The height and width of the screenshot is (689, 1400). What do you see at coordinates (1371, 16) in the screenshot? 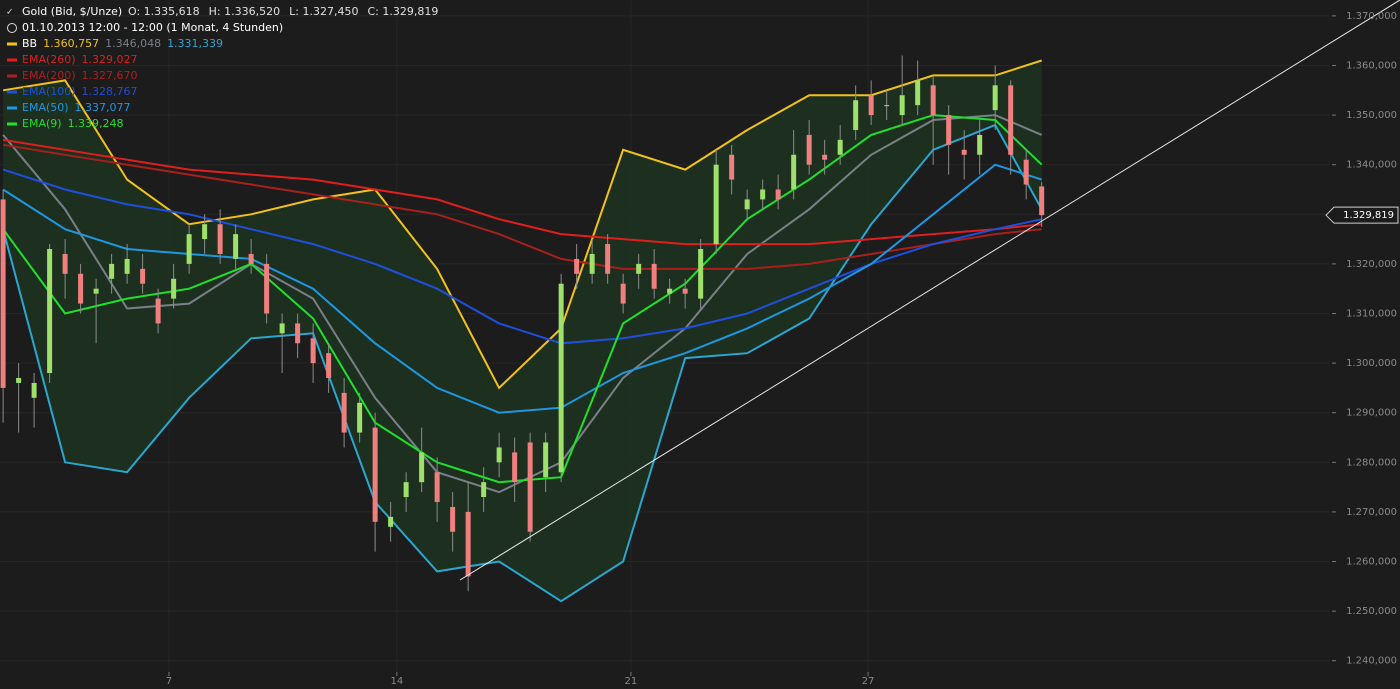
I see `y-tick-label: 1.370,000` at bounding box center [1371, 16].